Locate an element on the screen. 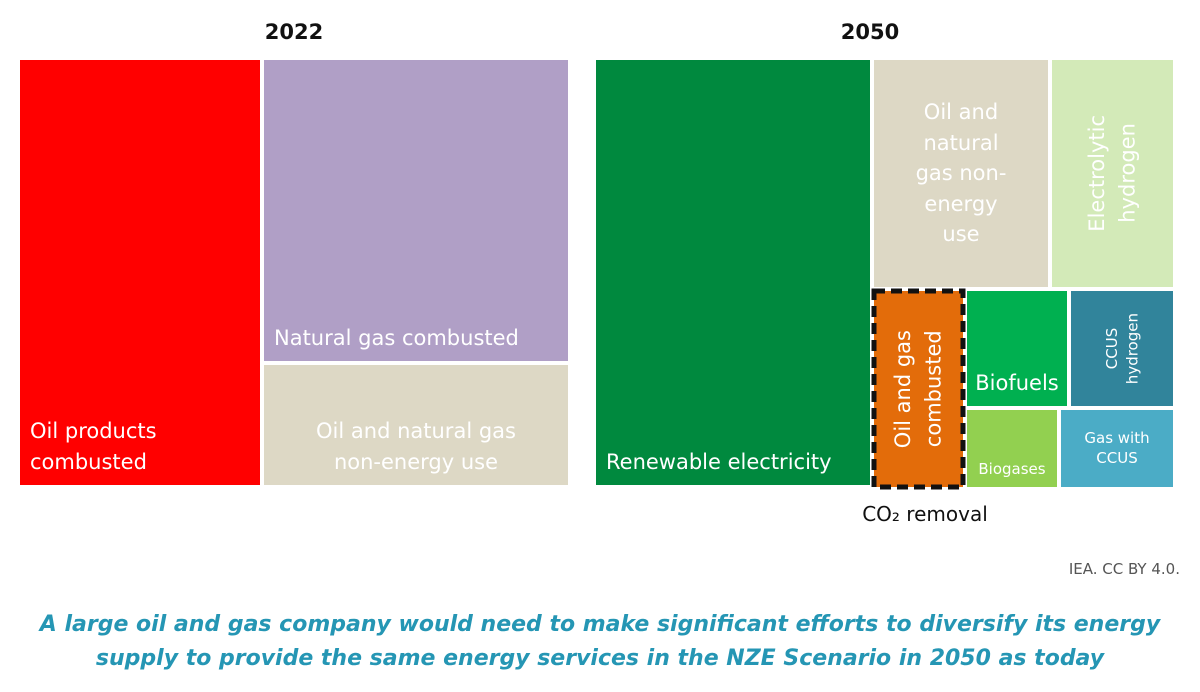 The height and width of the screenshot is (692, 1200). tile-2050-gas-ccus: Gas with CCUS is located at coordinates (1117, 448).